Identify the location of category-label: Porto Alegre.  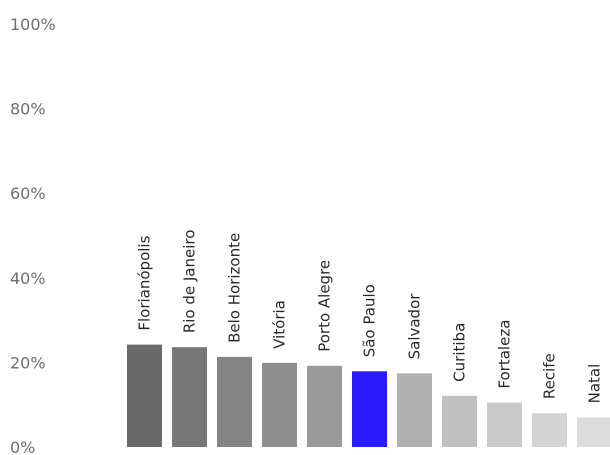
(325, 306).